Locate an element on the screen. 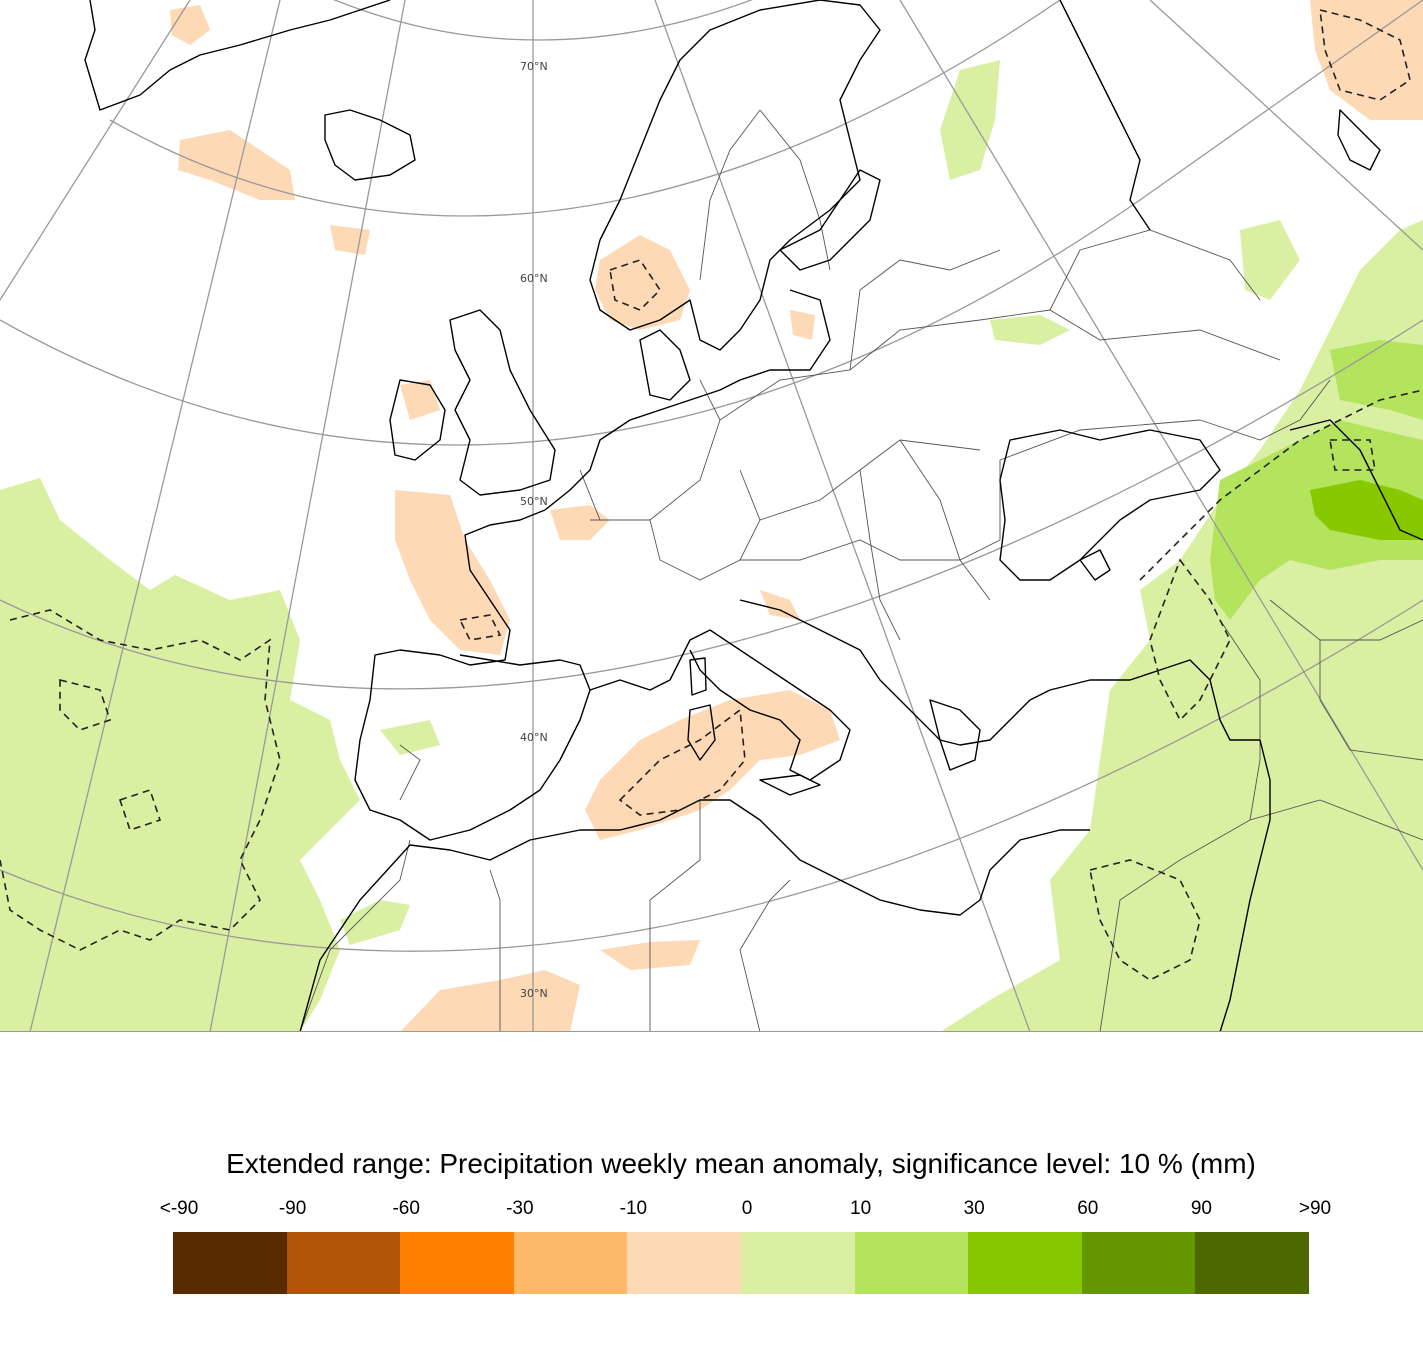 The height and width of the screenshot is (1350, 1423). coast-sardinia is located at coordinates (701, 732).